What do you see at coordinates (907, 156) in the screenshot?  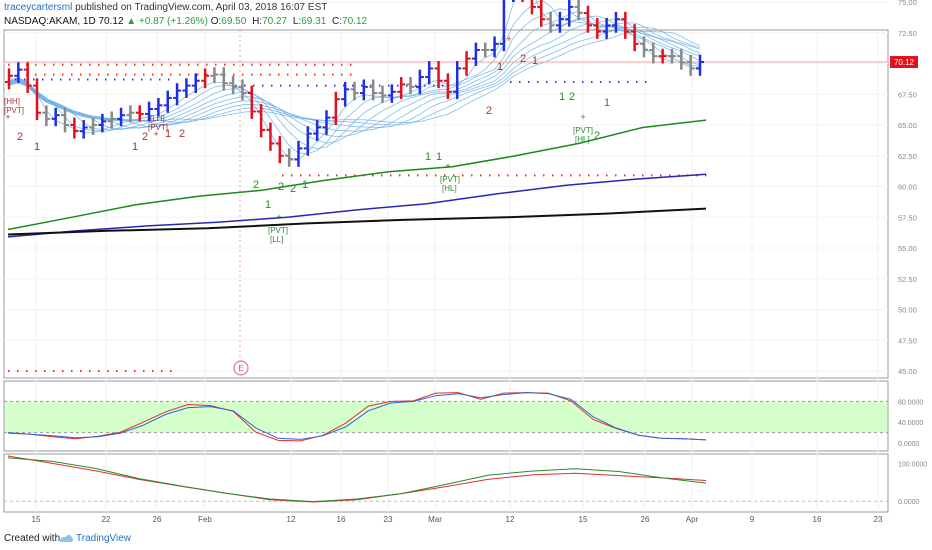 I see `price-tick-label: 62.50` at bounding box center [907, 156].